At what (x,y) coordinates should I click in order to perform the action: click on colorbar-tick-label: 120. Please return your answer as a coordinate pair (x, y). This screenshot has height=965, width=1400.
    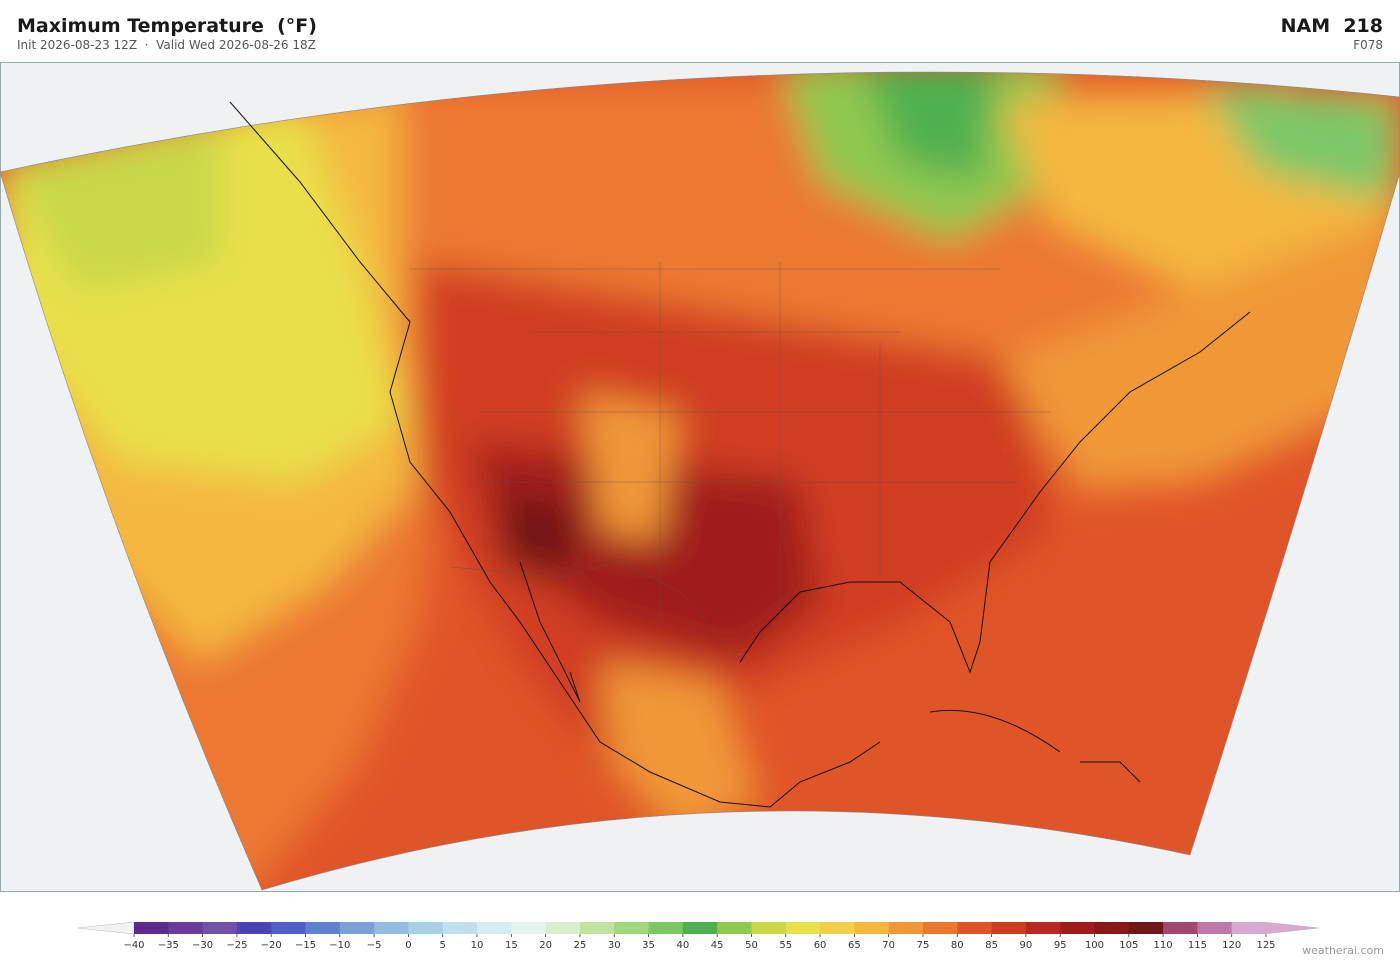
    Looking at the image, I should click on (1231, 945).